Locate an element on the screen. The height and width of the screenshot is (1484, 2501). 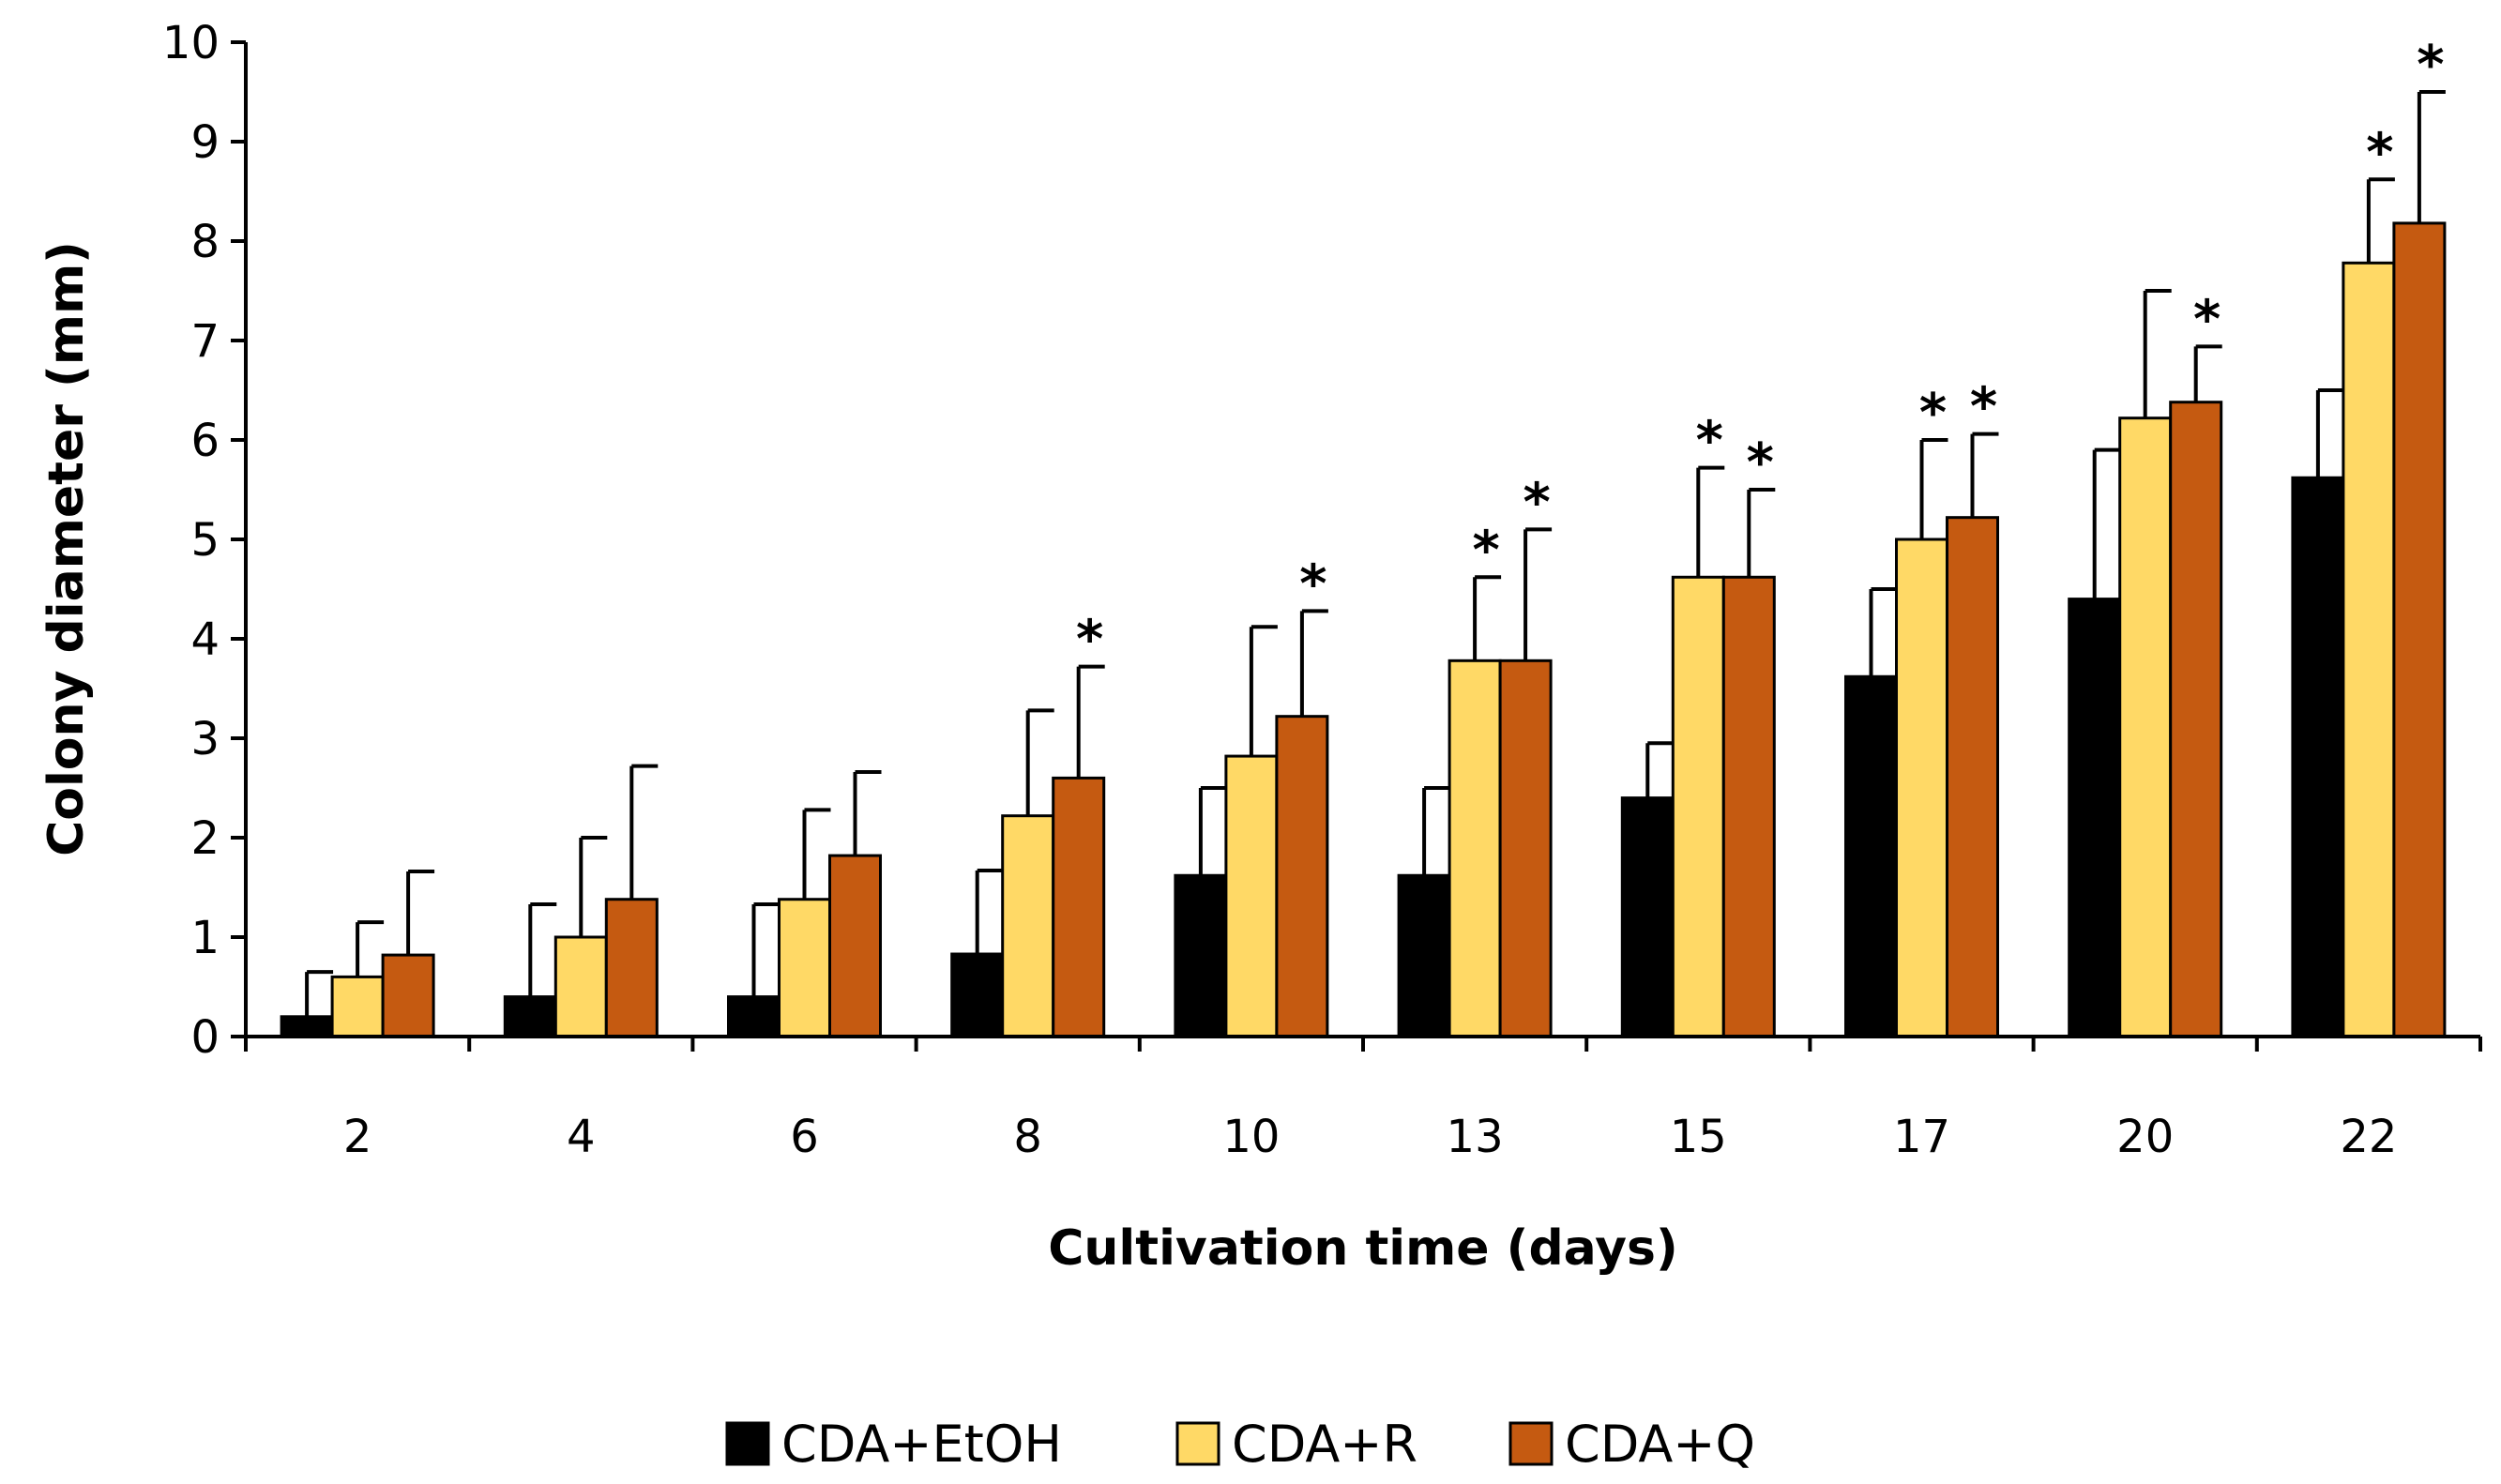
x-axis-title: Cultivation time (days) is located at coordinates (1363, 1249).